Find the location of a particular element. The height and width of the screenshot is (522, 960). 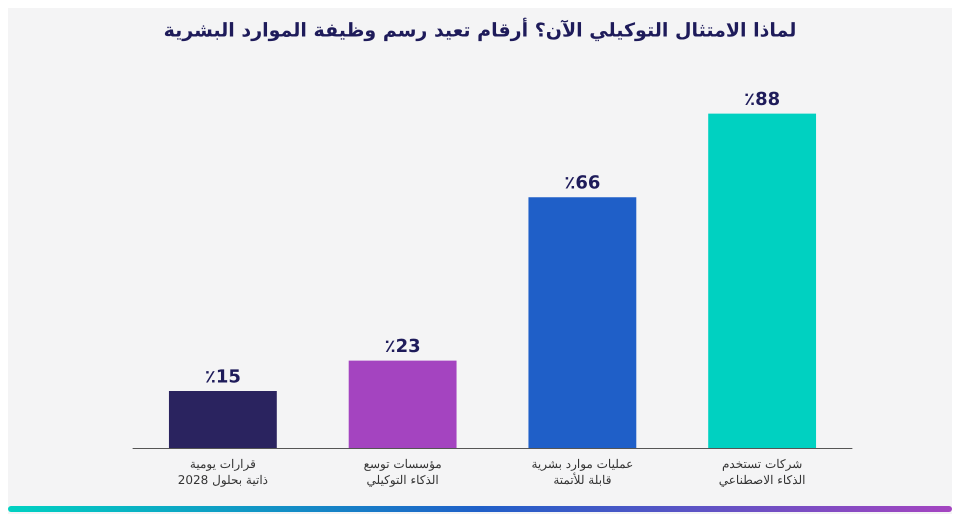

chart-title: لماذا الامتثال التوكيلي الآن؟ أرقام تعيد رسم وظيفة الموارد البشرية is located at coordinates (480, 30).